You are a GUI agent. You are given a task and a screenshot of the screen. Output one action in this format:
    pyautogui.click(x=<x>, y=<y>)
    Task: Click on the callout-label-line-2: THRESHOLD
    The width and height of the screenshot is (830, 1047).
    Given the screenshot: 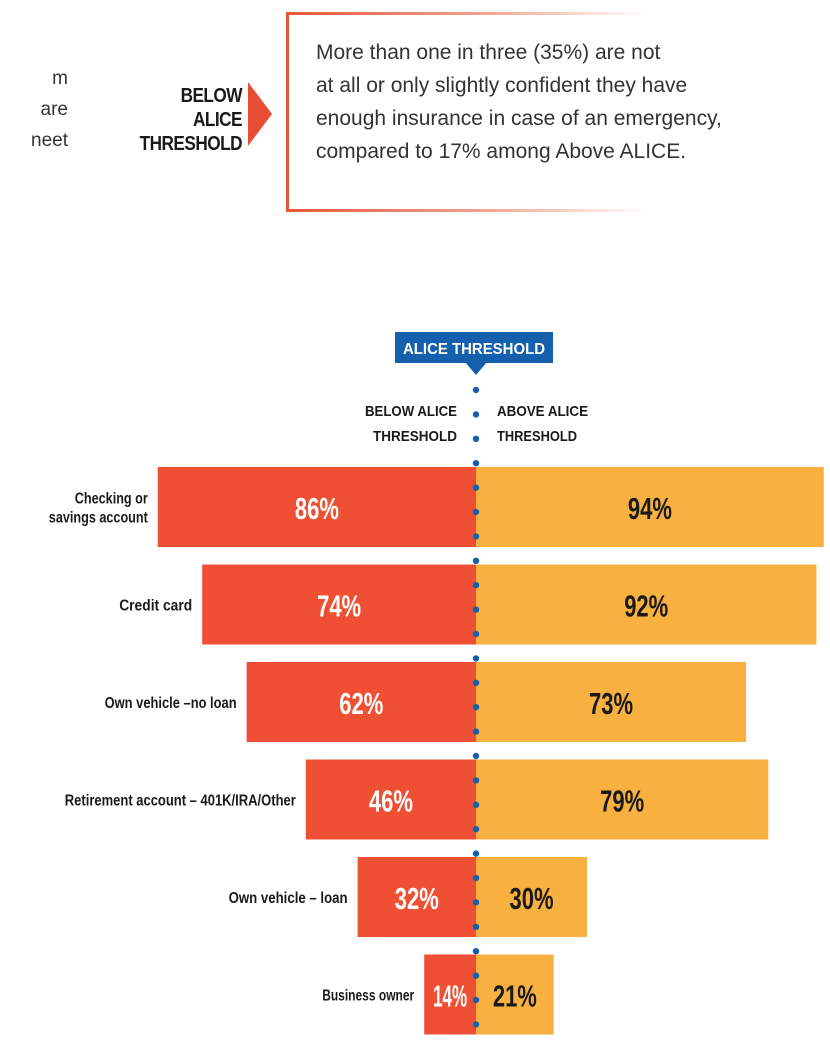 What is the action you would take?
    pyautogui.click(x=191, y=144)
    